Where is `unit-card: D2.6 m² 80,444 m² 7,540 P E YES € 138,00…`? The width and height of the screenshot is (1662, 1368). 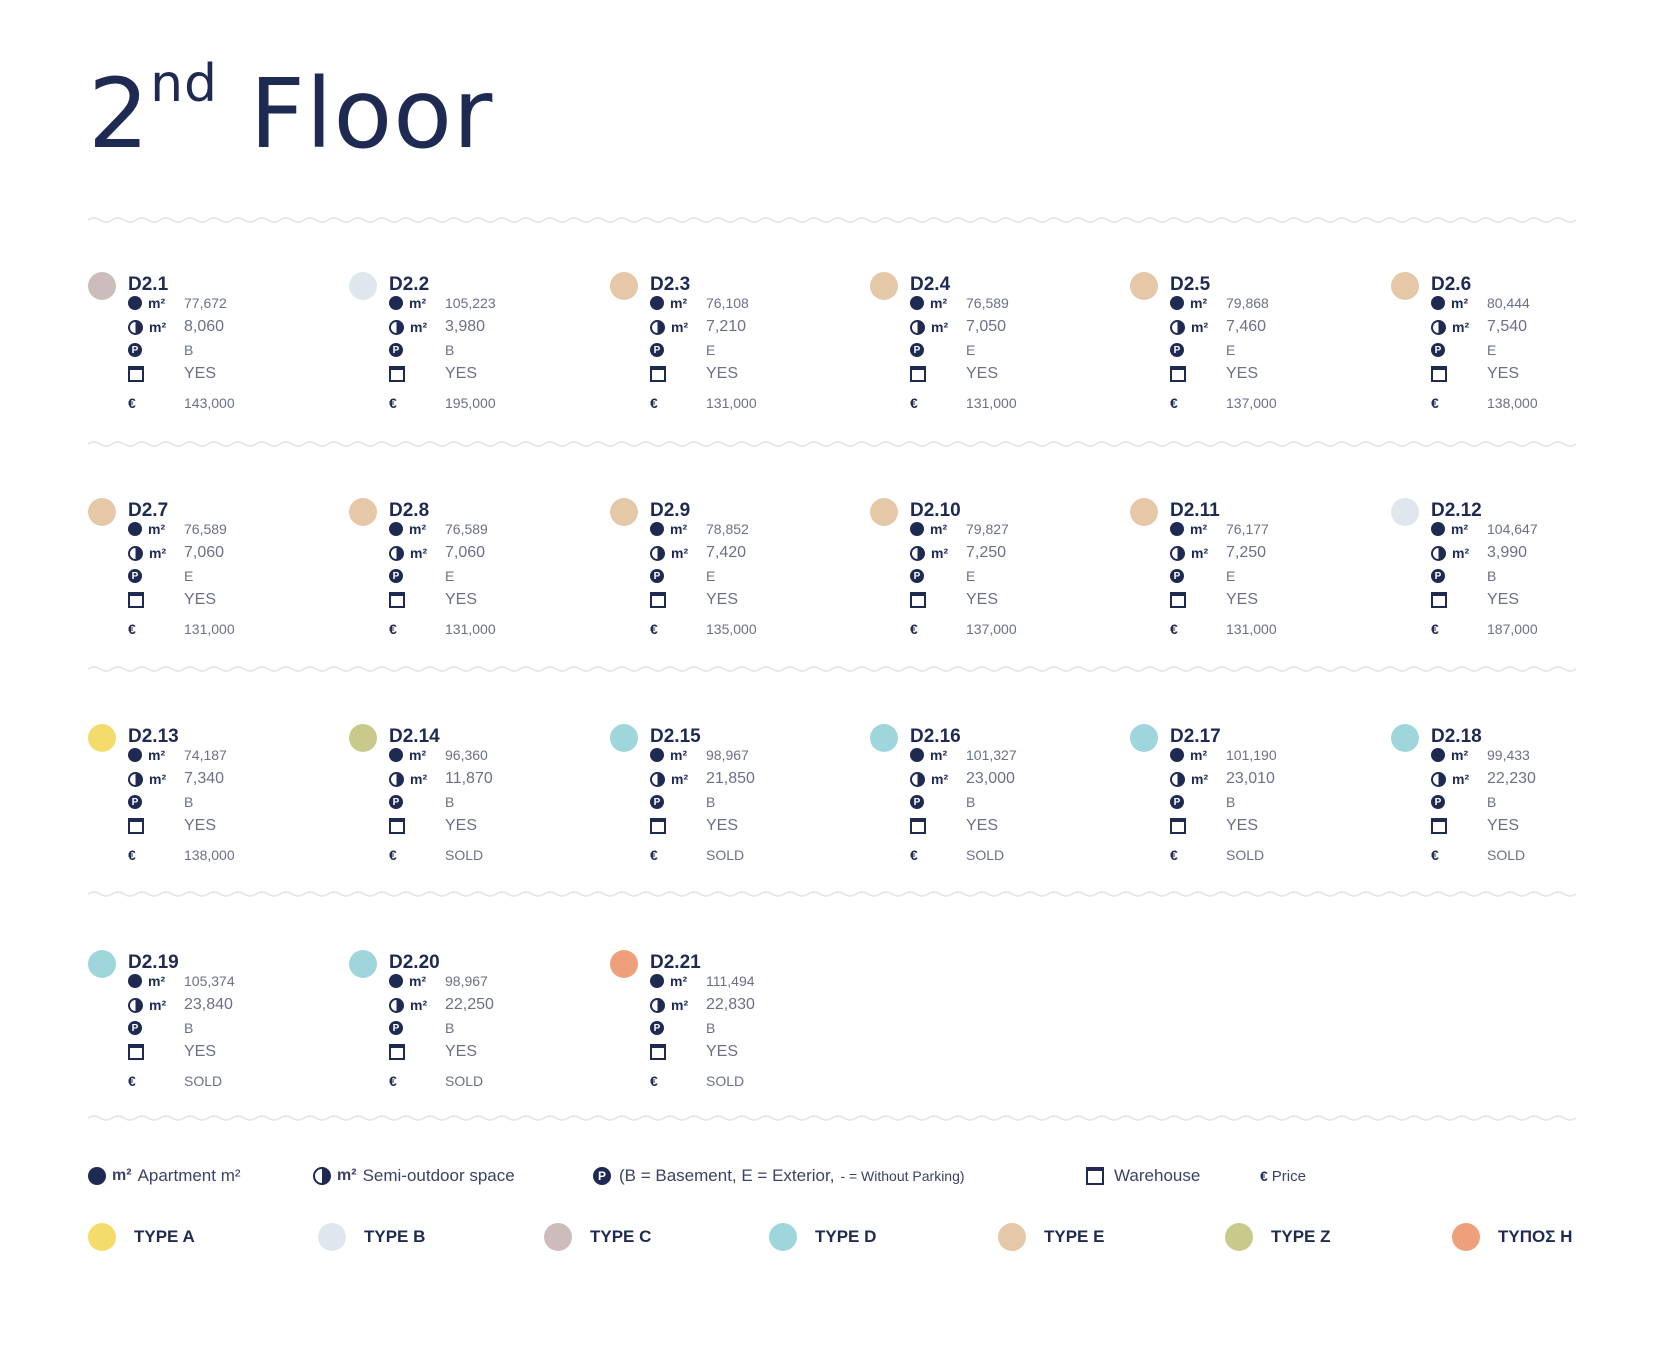
unit-card: D2.6 m² 80,444 m² 7,540 P E YES € 138,00… is located at coordinates (1511, 360).